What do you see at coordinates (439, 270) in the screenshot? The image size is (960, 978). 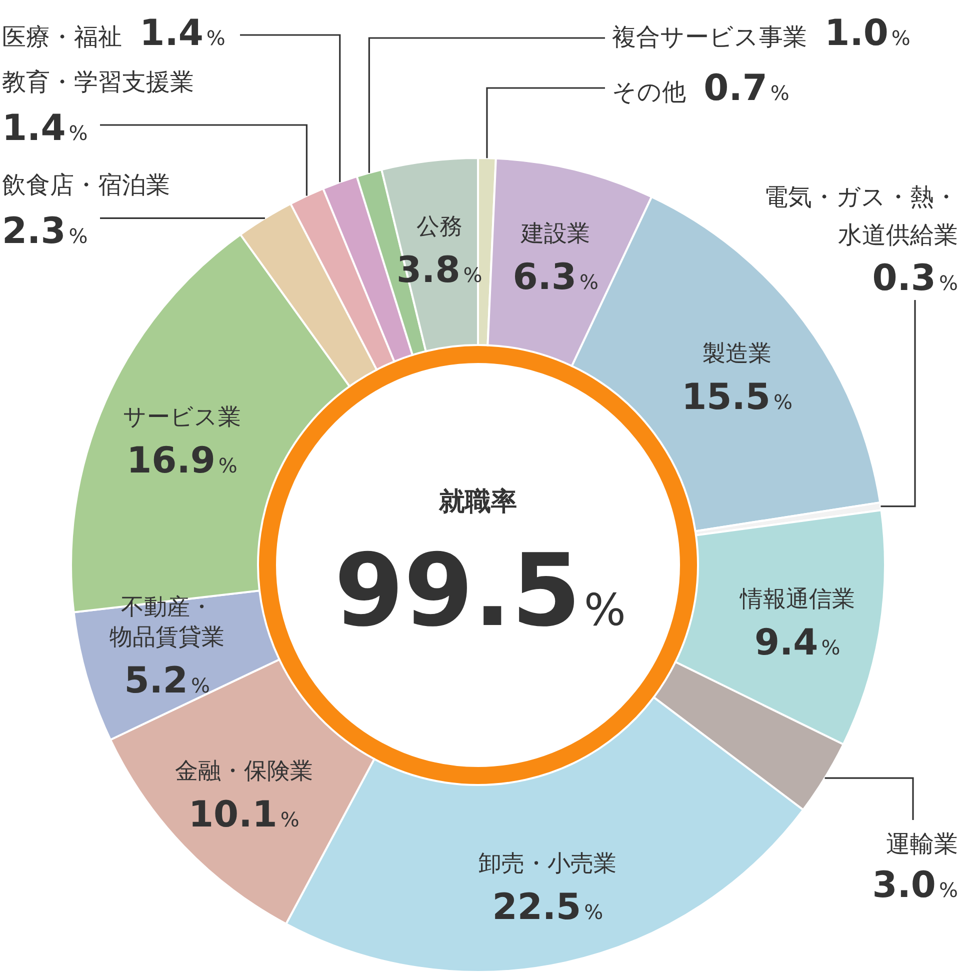 I see `data-label: 3.8%` at bounding box center [439, 270].